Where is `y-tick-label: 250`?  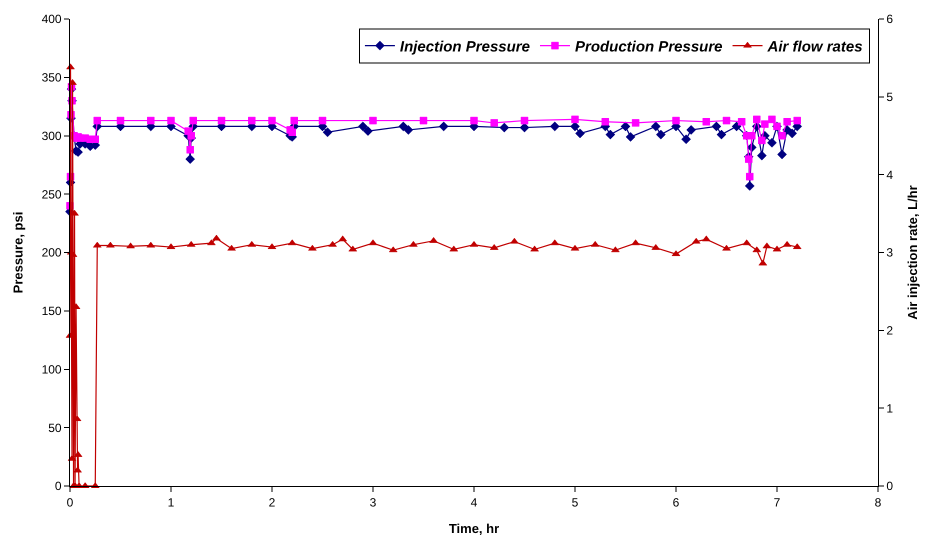 y-tick-label: 250 is located at coordinates (52, 194).